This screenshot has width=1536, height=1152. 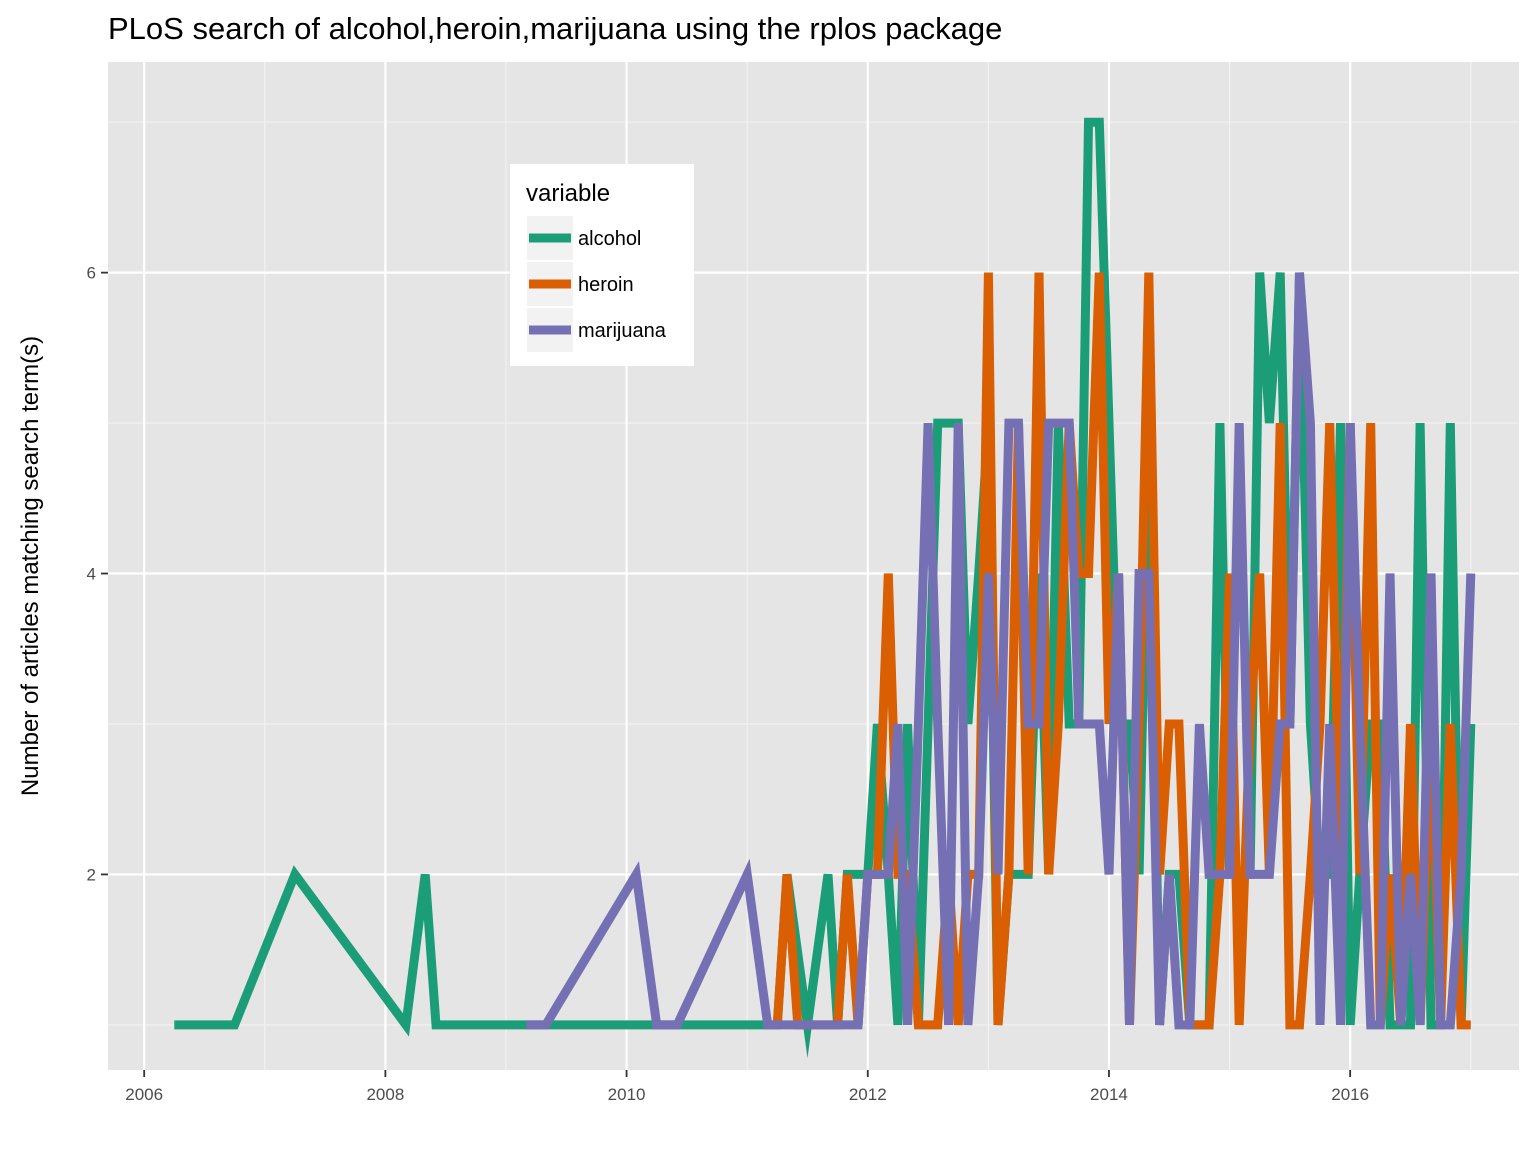 What do you see at coordinates (144, 1094) in the screenshot?
I see `x-tick-label: 2006` at bounding box center [144, 1094].